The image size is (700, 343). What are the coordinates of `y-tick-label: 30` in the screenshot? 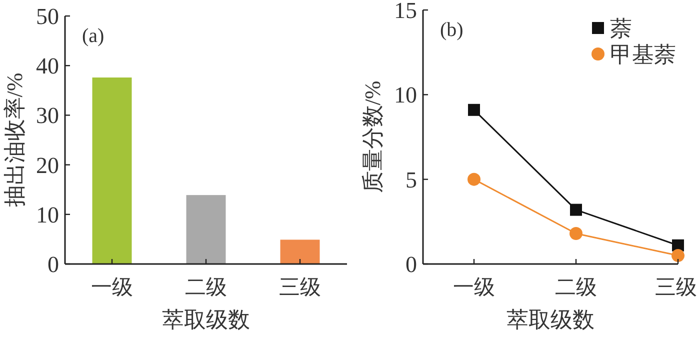 It's located at (47, 115).